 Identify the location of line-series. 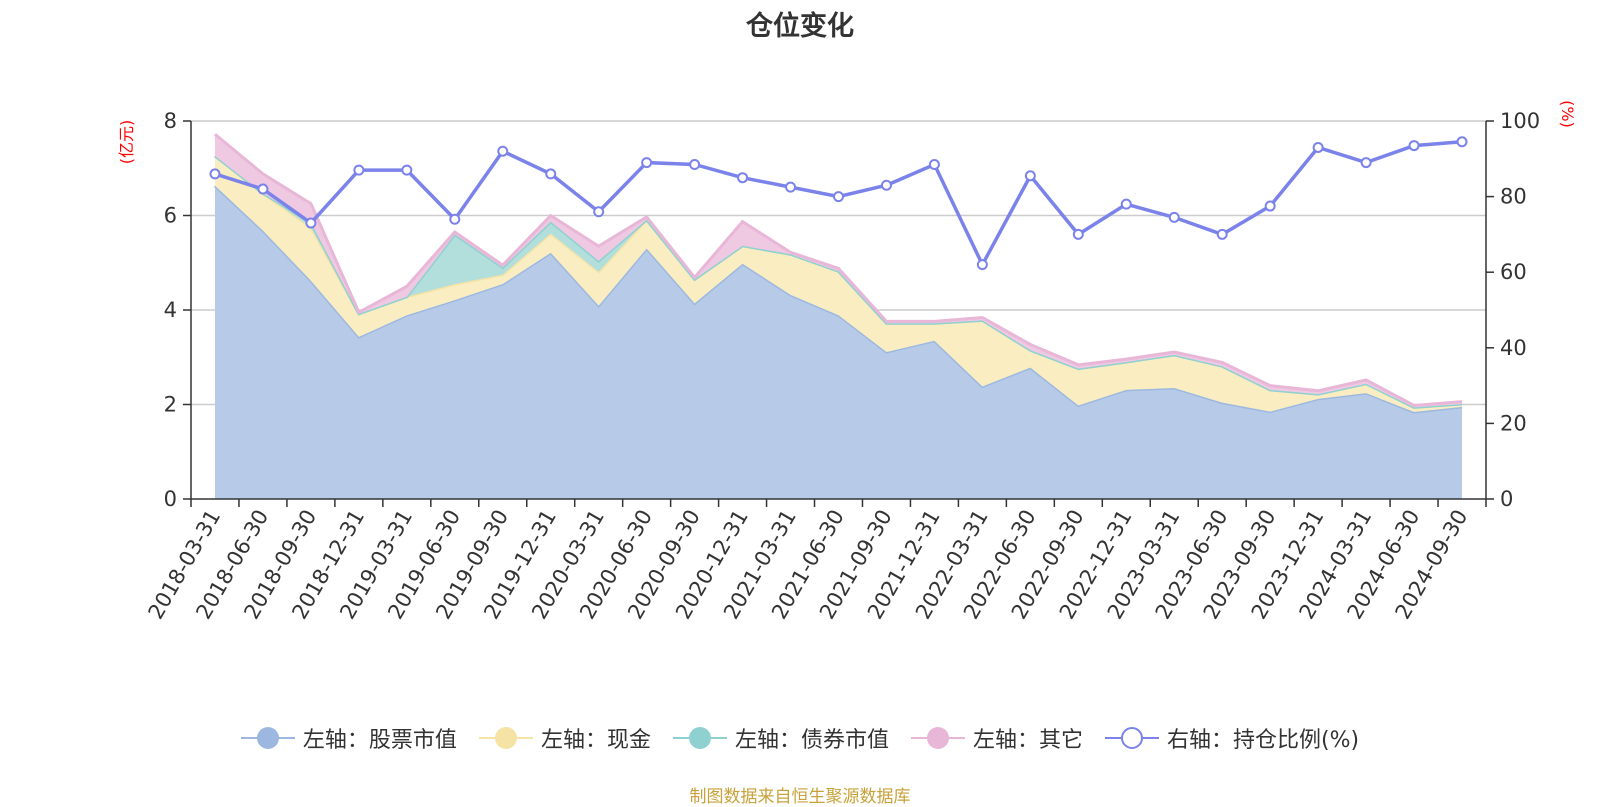
(838, 204).